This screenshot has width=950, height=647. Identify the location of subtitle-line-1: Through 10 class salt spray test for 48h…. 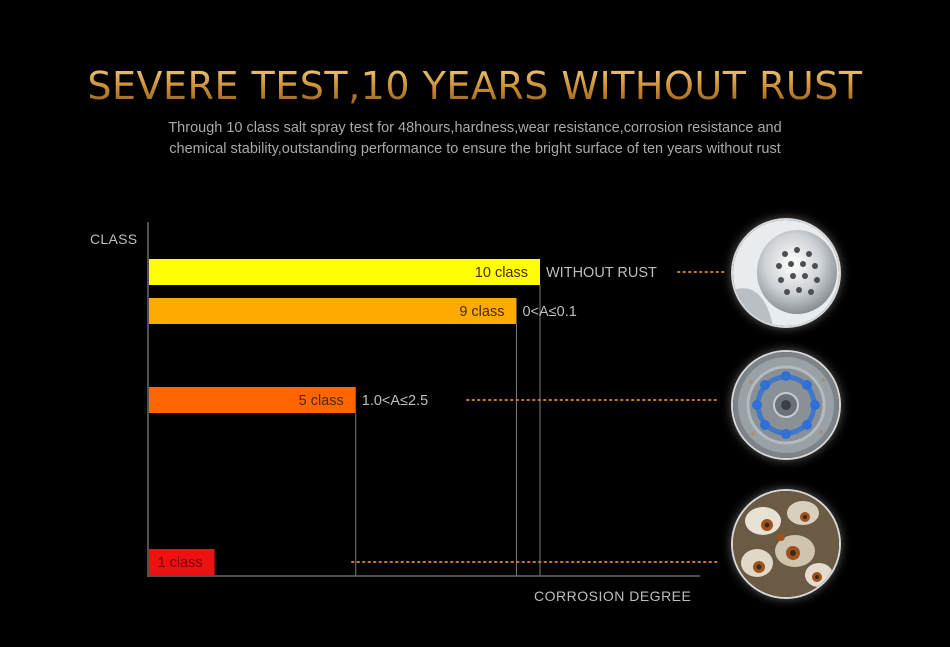
(475, 128).